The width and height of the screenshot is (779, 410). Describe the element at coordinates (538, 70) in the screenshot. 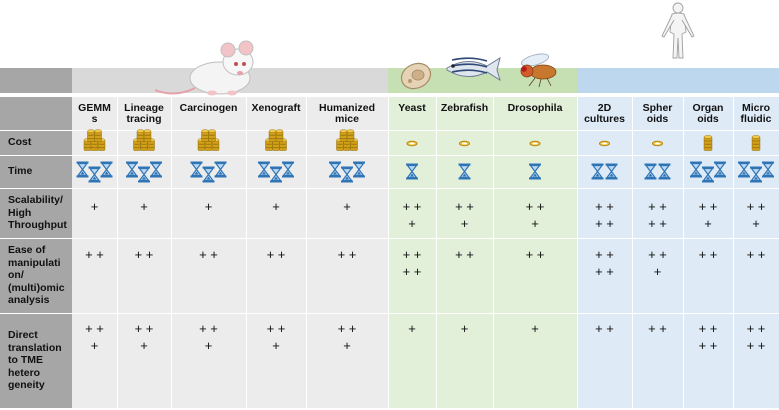

I see `drosophila-icon` at that location.